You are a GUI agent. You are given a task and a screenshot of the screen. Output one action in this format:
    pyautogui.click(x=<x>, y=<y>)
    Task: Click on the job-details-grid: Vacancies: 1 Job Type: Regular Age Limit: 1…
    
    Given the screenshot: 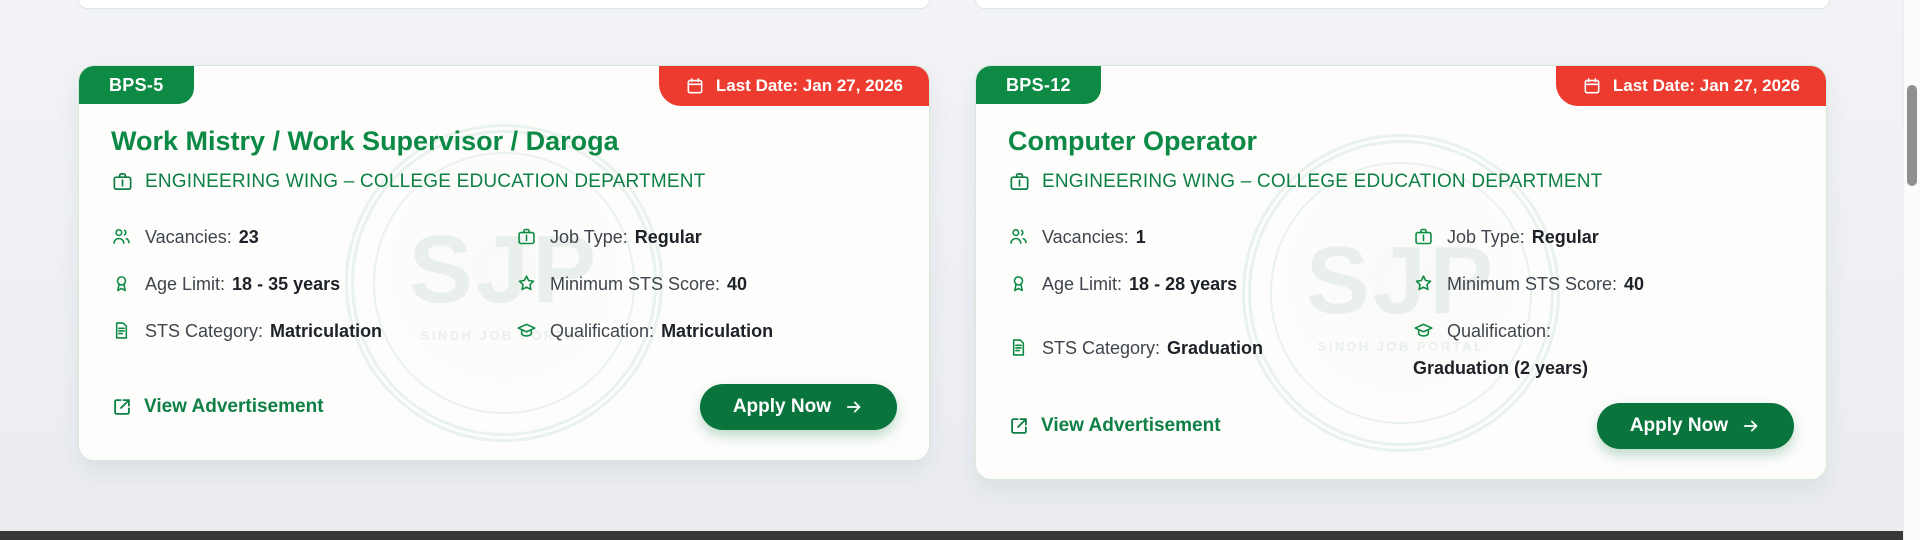 What is the action you would take?
    pyautogui.click(x=1401, y=303)
    